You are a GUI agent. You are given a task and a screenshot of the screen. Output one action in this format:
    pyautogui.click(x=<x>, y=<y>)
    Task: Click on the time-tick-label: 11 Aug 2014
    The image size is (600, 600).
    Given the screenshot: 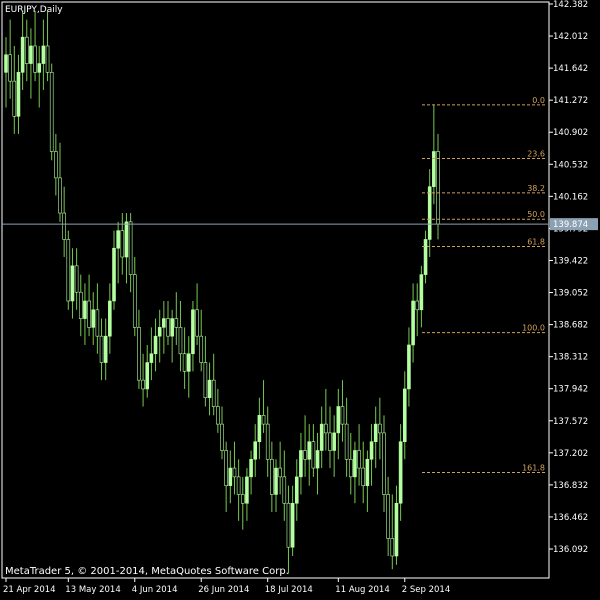 What is the action you would take?
    pyautogui.click(x=362, y=590)
    